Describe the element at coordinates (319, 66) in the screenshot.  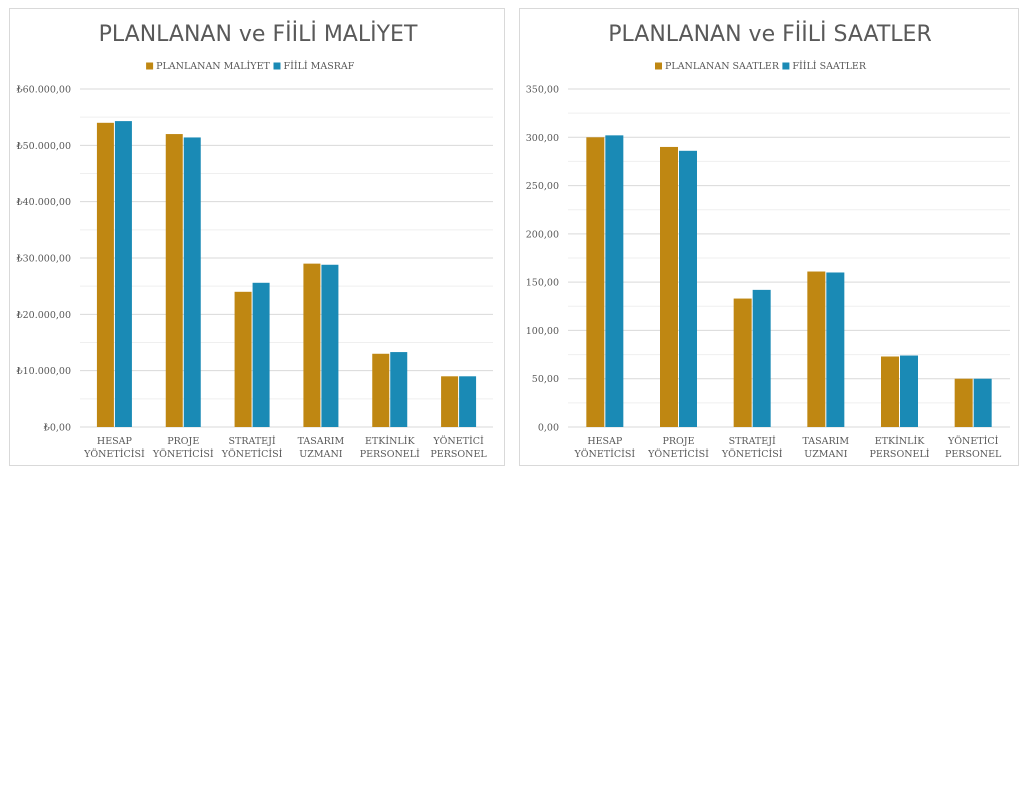
I see `legend-label: FİİLİ MASRAF` at that location.